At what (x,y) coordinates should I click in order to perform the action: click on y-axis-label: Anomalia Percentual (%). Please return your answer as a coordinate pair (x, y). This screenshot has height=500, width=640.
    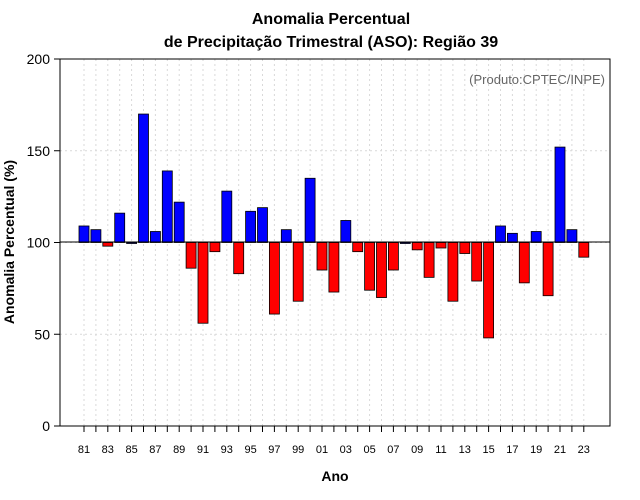
    Looking at the image, I should click on (9, 242).